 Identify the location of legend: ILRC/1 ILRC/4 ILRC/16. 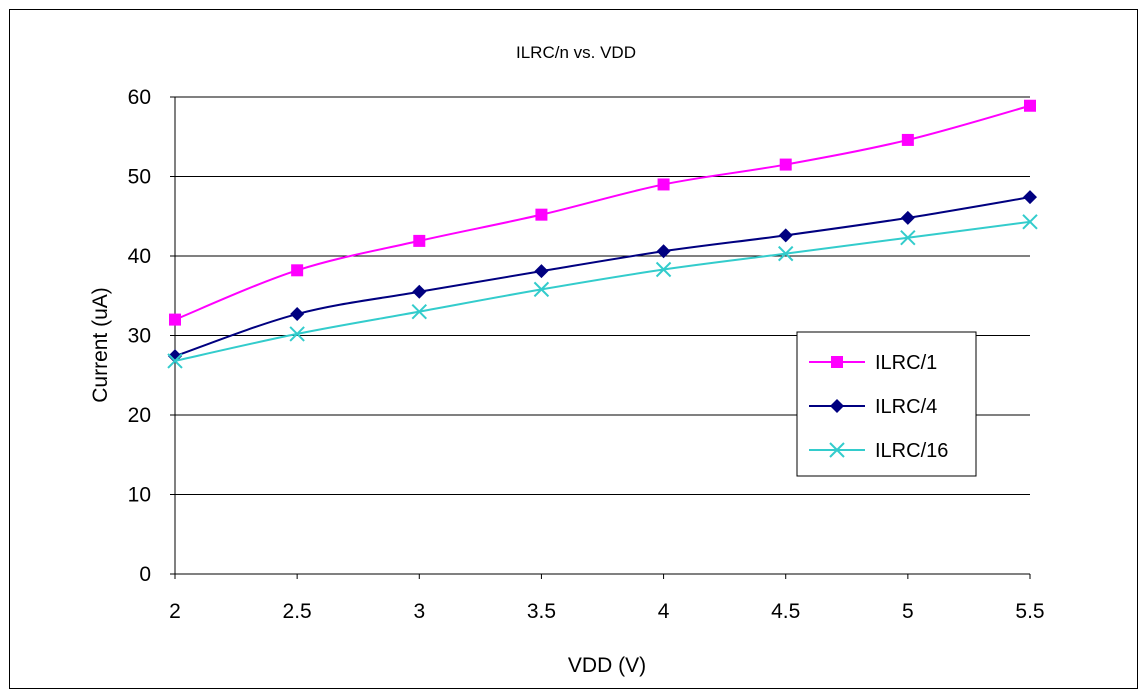
(886, 404).